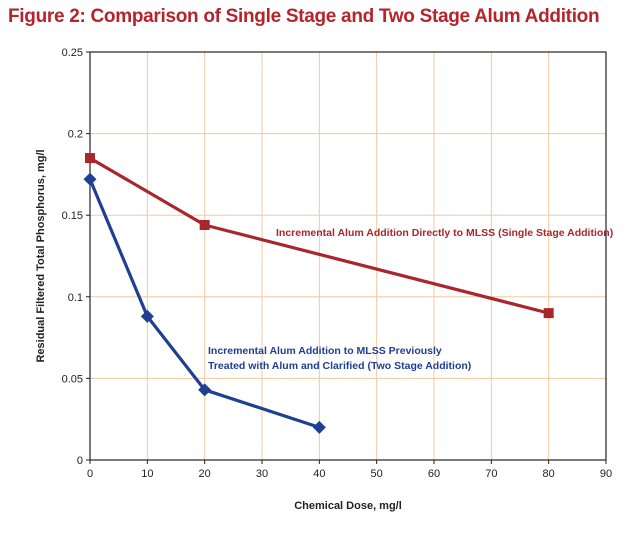 The image size is (640, 534). I want to click on x-tick-label: 20, so click(205, 474).